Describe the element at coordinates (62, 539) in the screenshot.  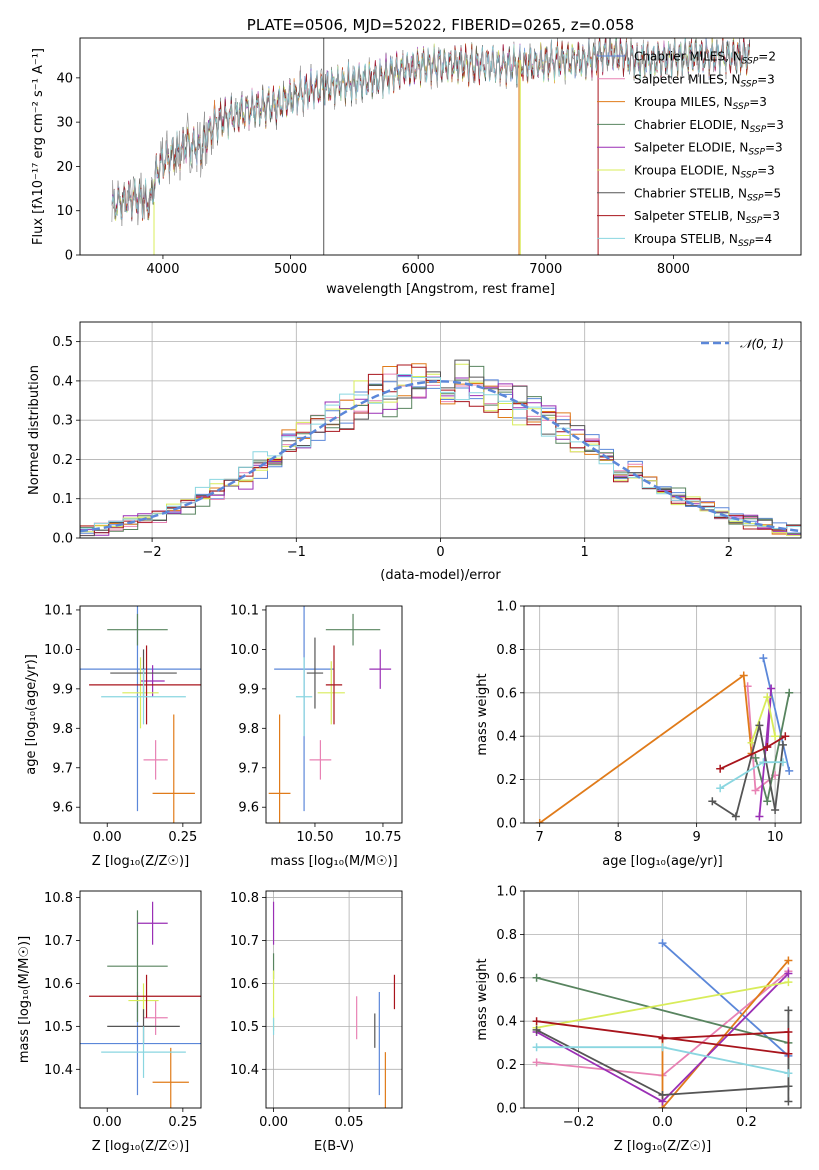
I see `y-tick-label: 0.0` at that location.